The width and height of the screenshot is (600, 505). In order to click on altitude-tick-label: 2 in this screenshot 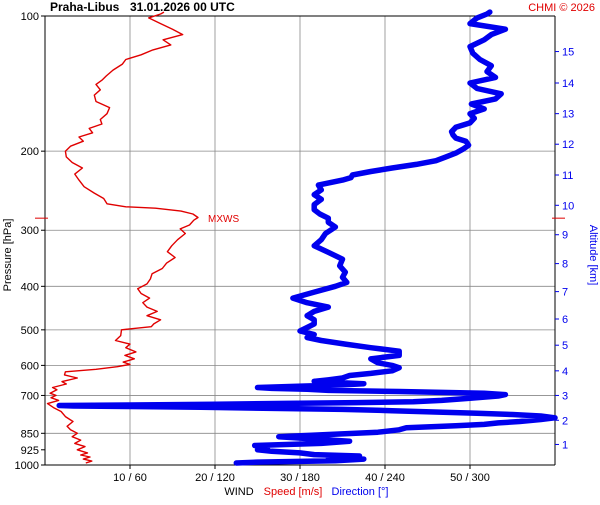, I will do `click(565, 421)`.